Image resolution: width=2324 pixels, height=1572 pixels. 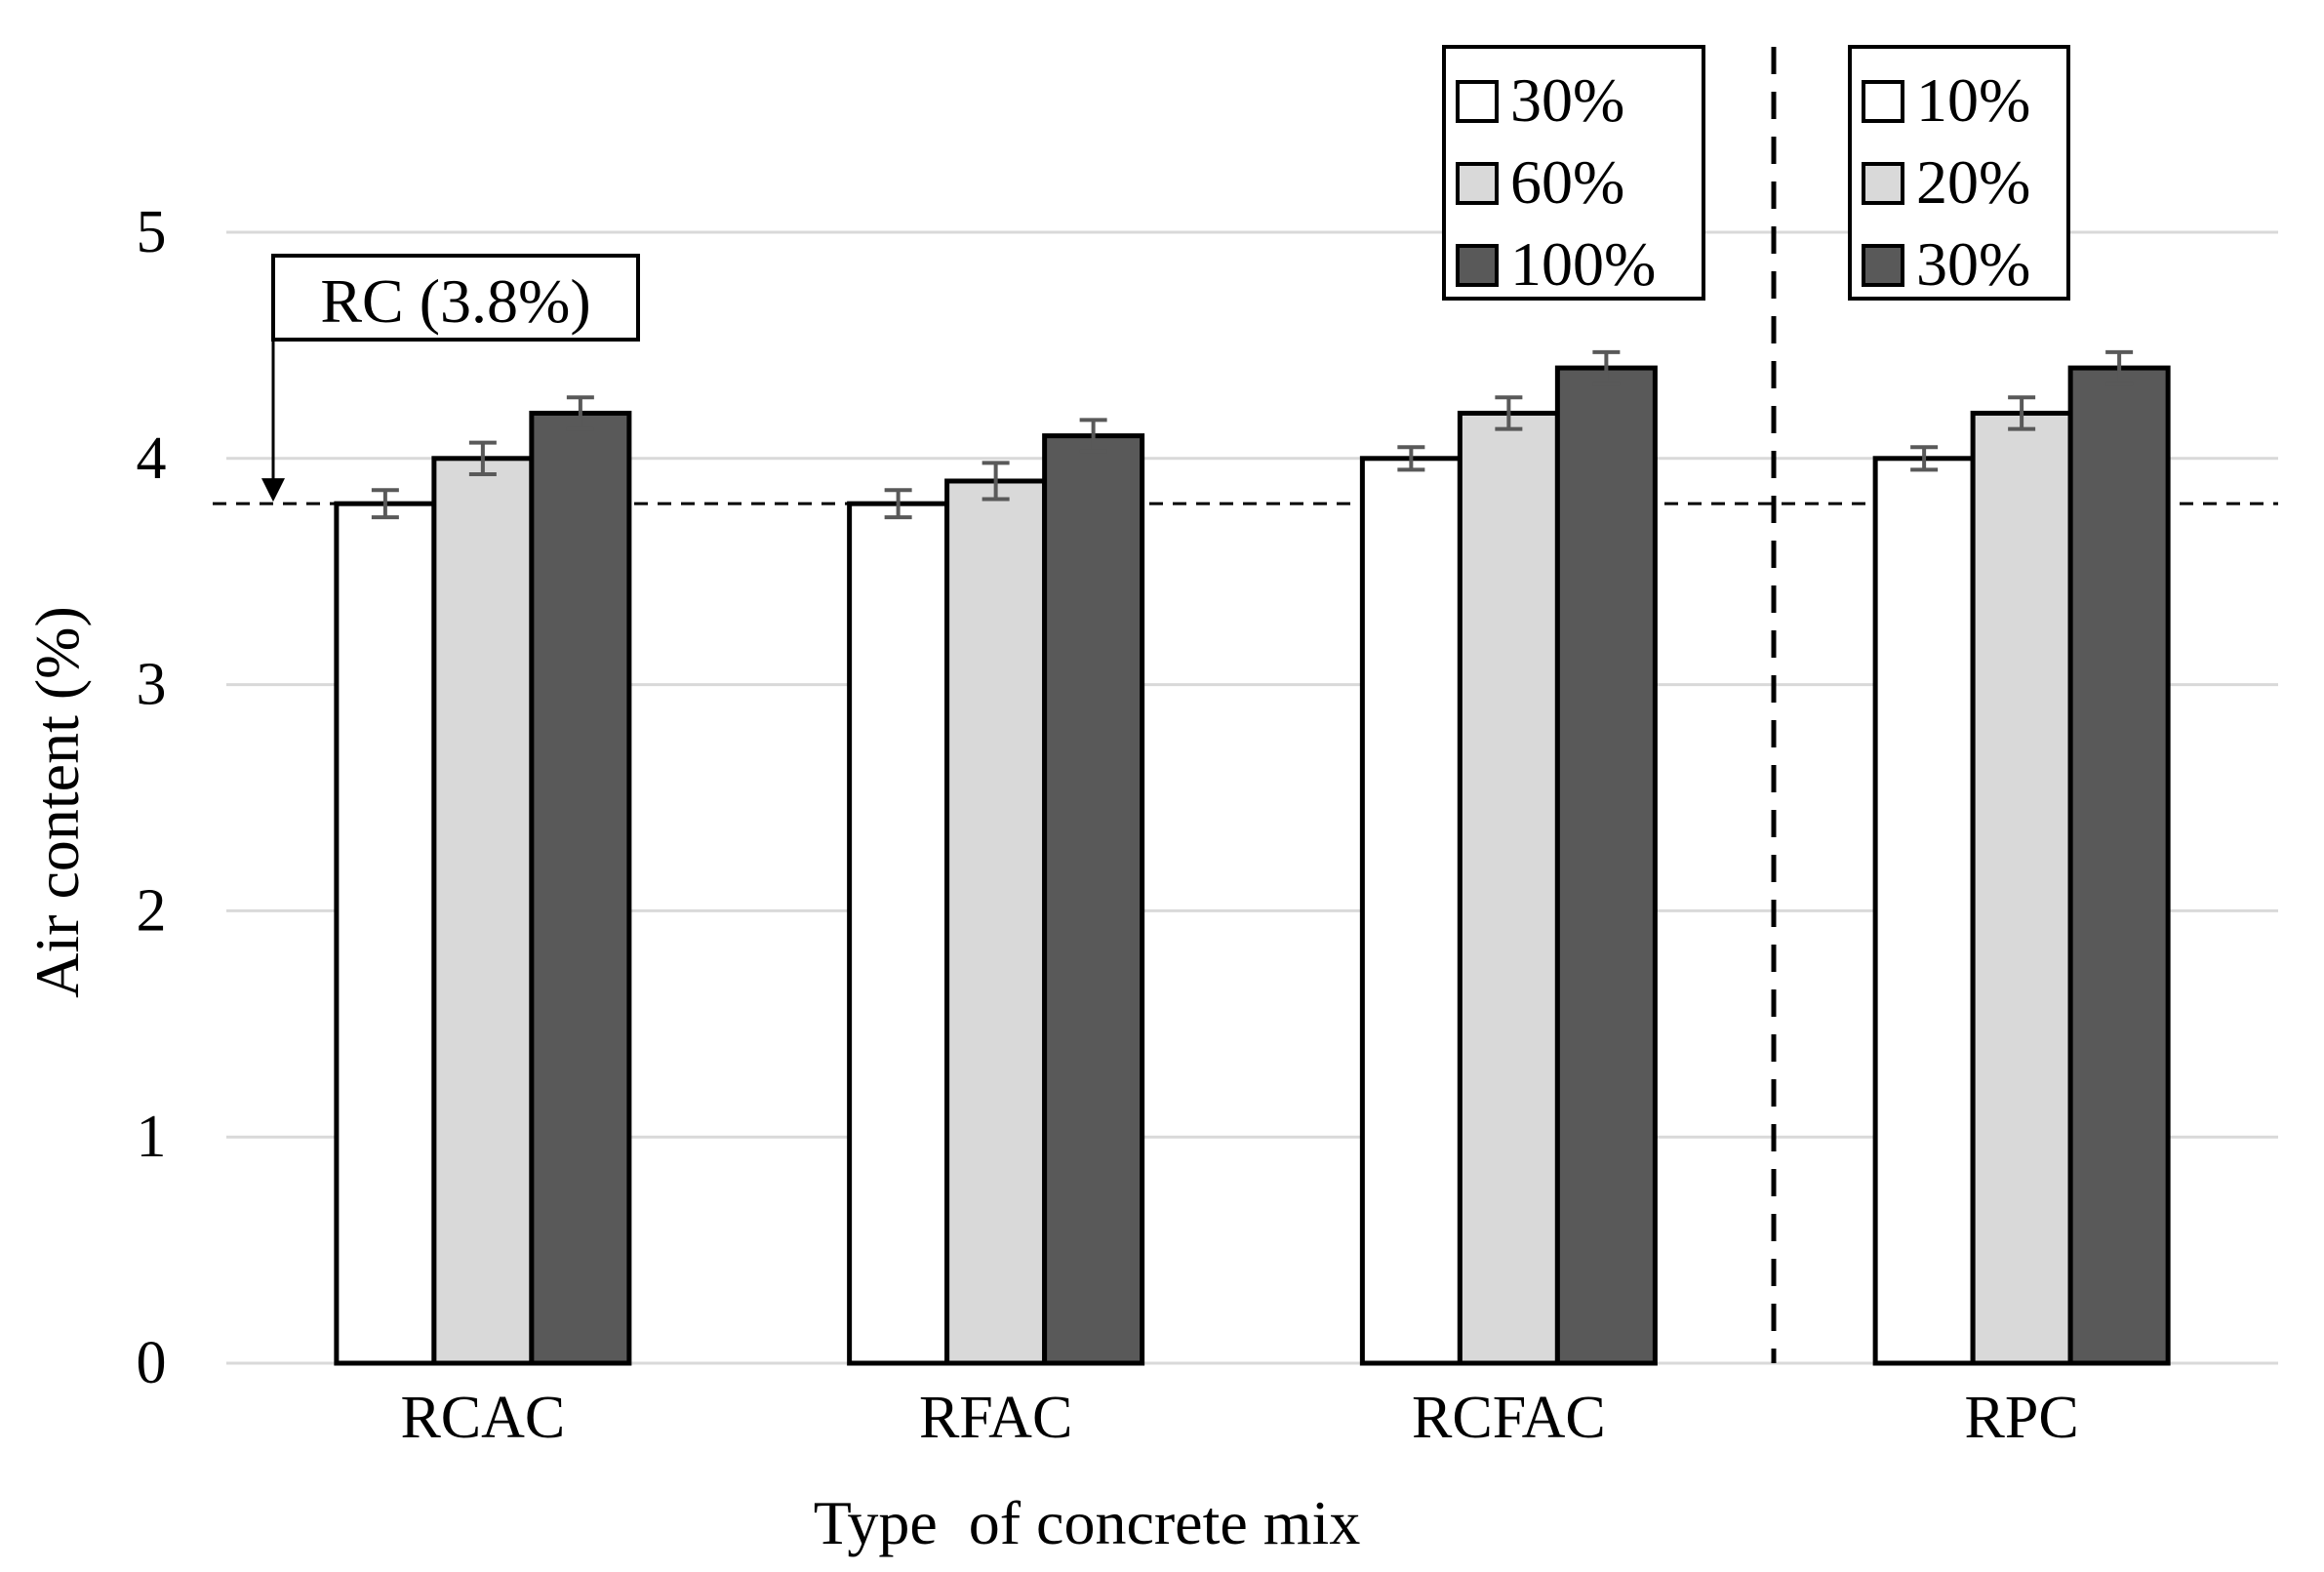 I want to click on x-category-label: RFAC, so click(x=995, y=1418).